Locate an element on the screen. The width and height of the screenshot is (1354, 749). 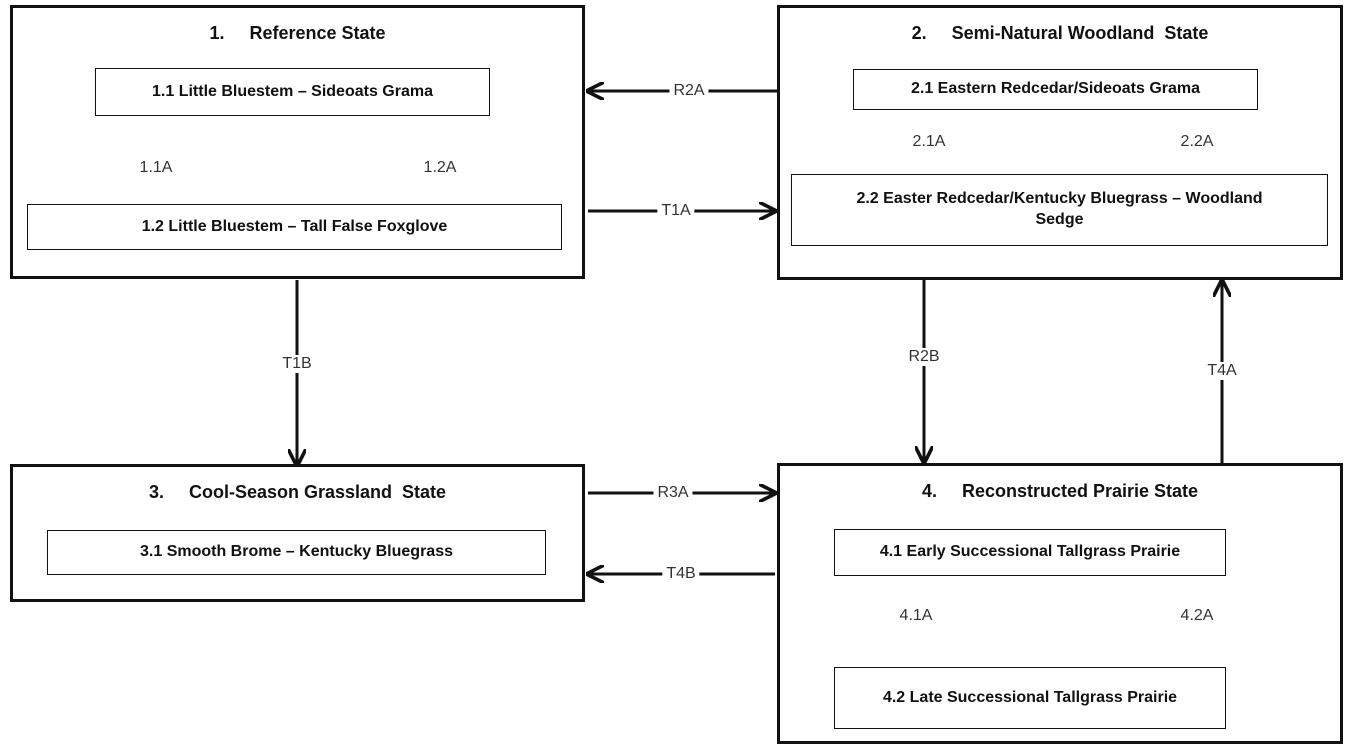
label-4-1A: 4.1A is located at coordinates (916, 616).